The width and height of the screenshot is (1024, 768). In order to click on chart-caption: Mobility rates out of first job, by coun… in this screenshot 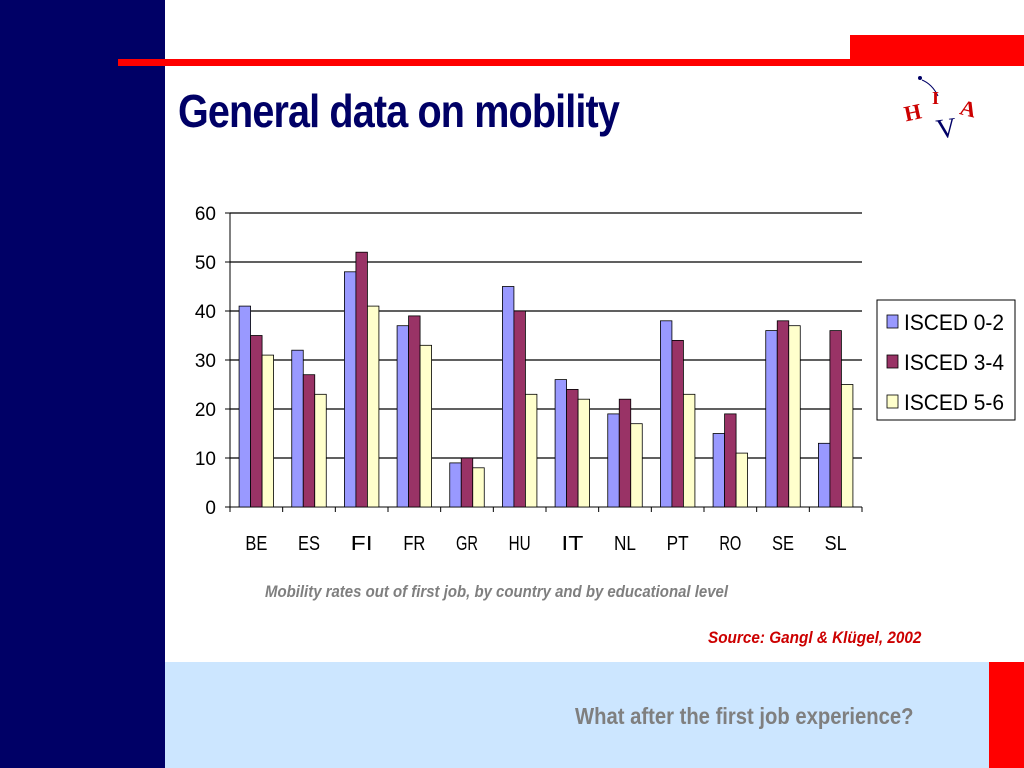, I will do `click(497, 591)`.